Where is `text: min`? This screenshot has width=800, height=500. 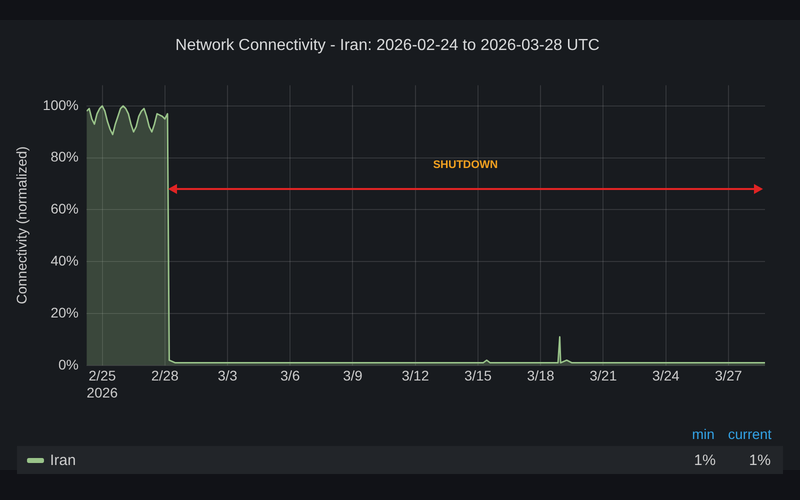
text: min is located at coordinates (703, 434).